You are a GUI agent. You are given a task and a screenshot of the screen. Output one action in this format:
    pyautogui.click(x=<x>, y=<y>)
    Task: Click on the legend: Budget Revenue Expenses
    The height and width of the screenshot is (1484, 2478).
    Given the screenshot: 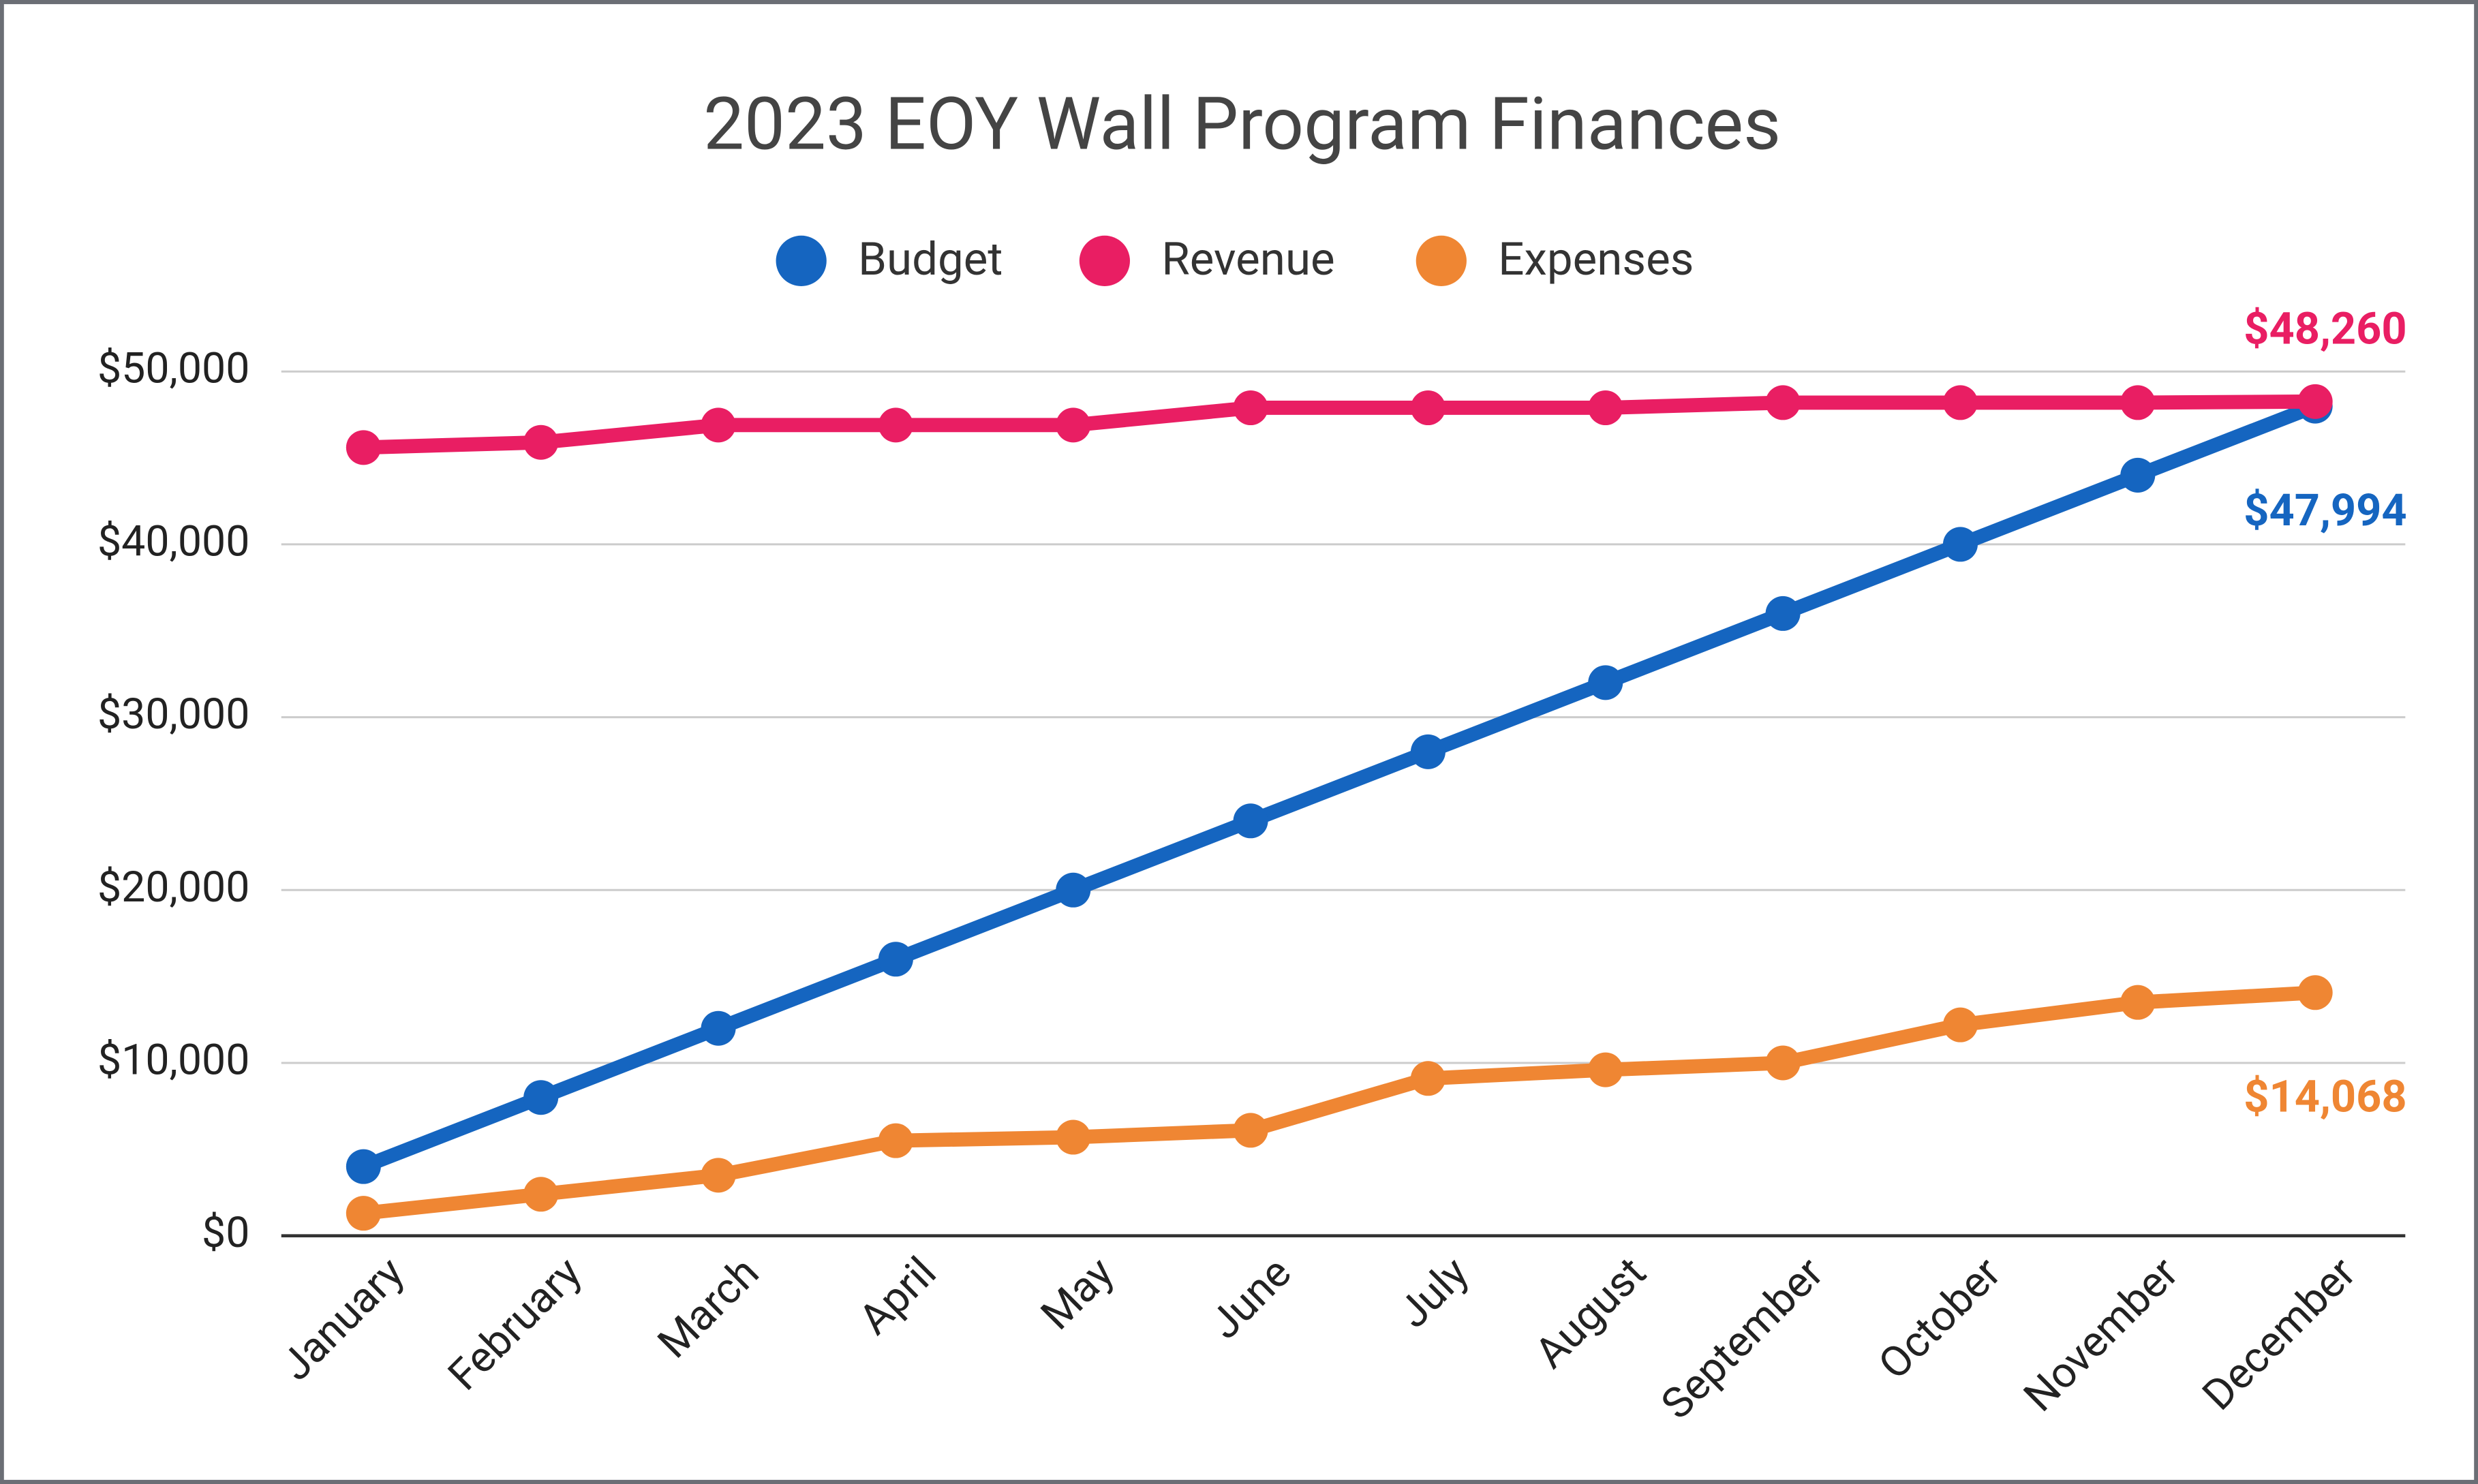 What is the action you would take?
    pyautogui.click(x=1235, y=260)
    